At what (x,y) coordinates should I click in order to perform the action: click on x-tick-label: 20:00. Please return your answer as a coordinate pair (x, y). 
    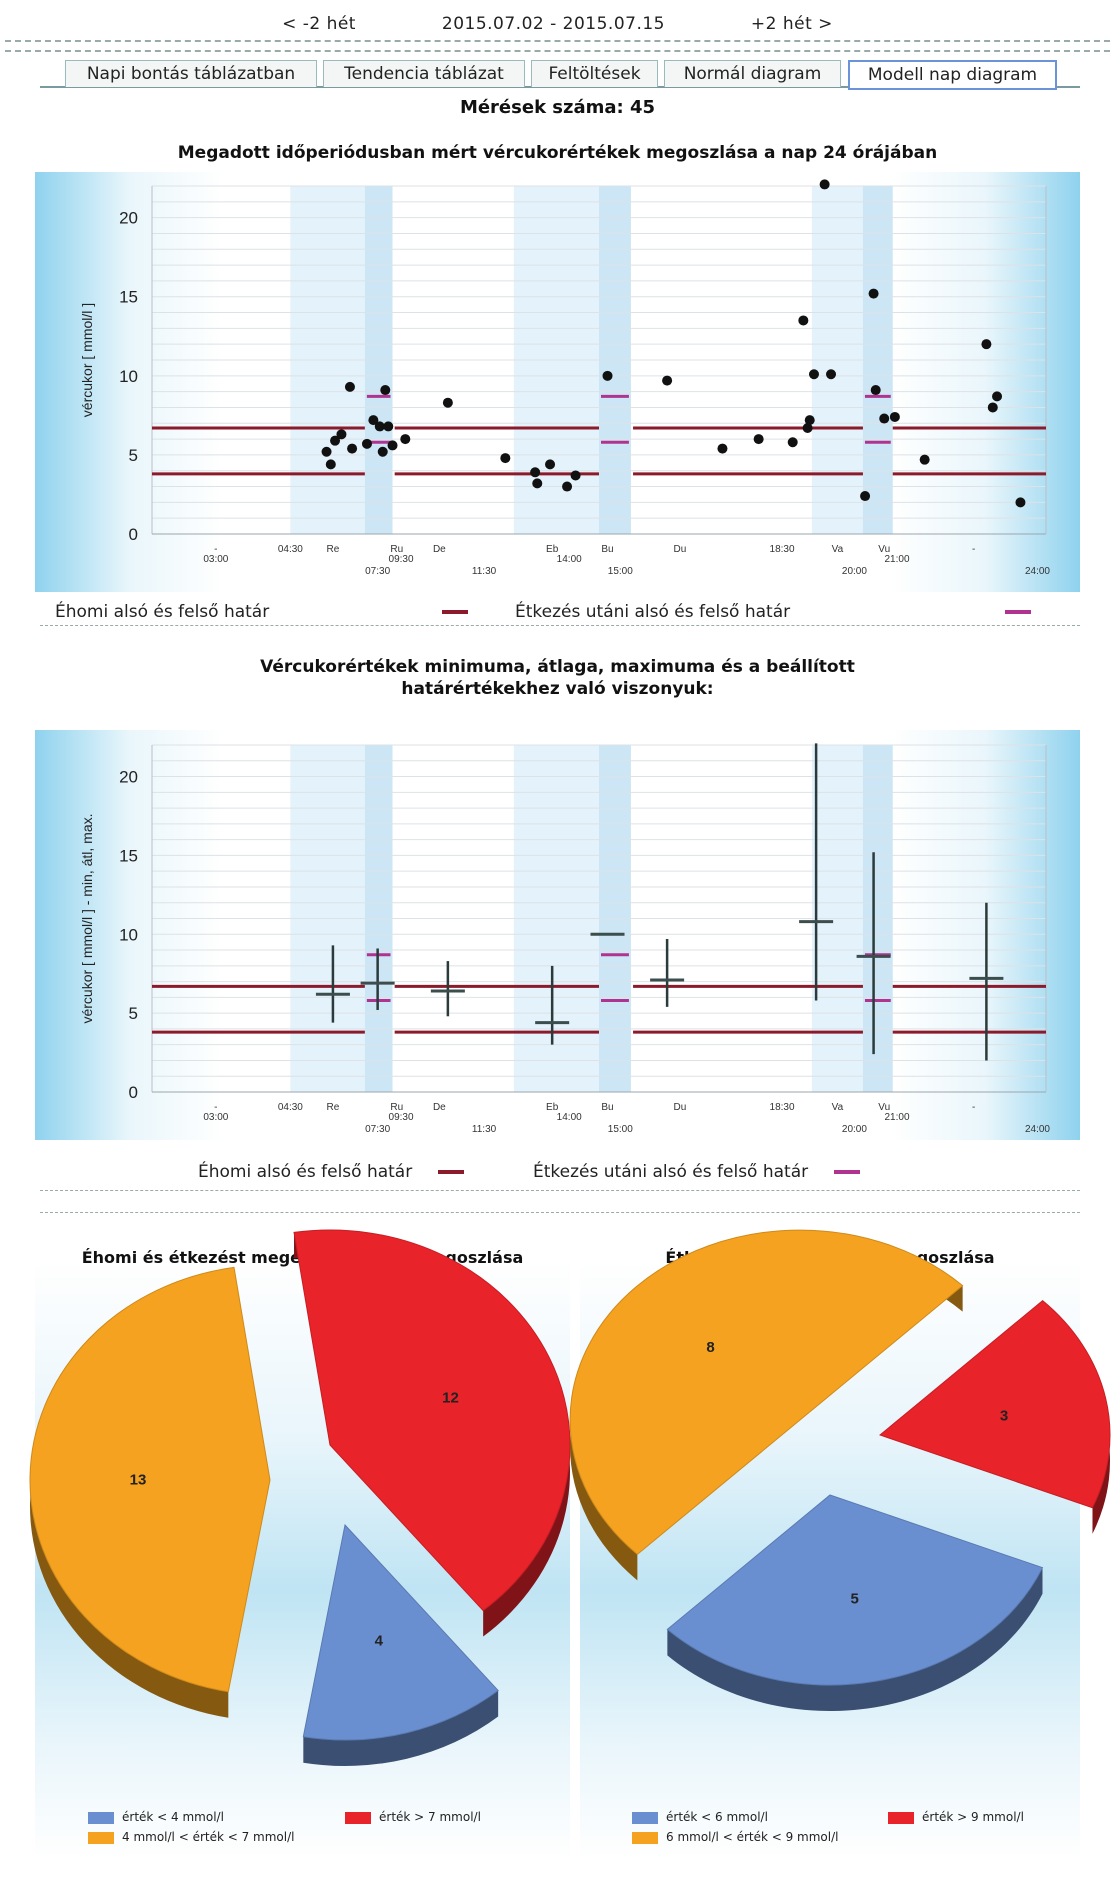
    Looking at the image, I should click on (854, 1129).